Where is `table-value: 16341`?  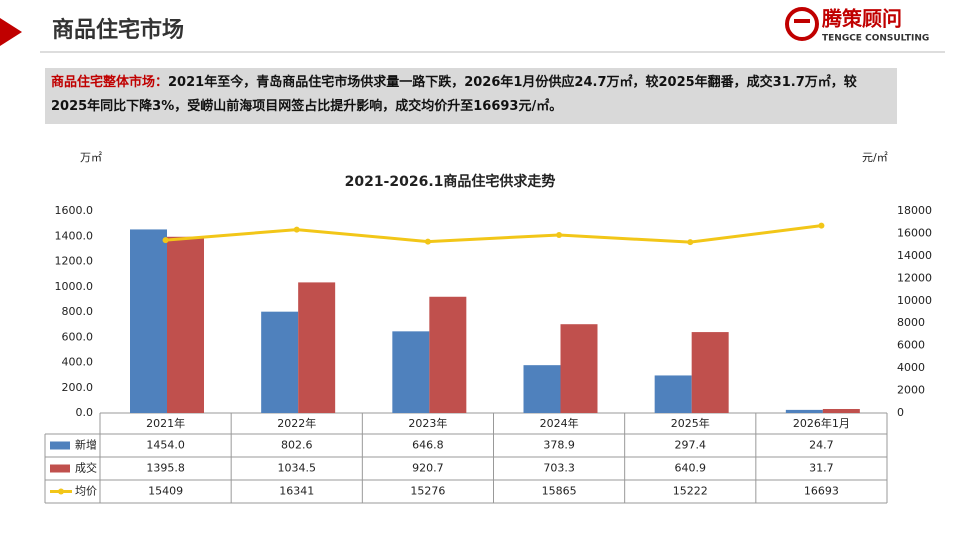
table-value: 16341 is located at coordinates (296, 491).